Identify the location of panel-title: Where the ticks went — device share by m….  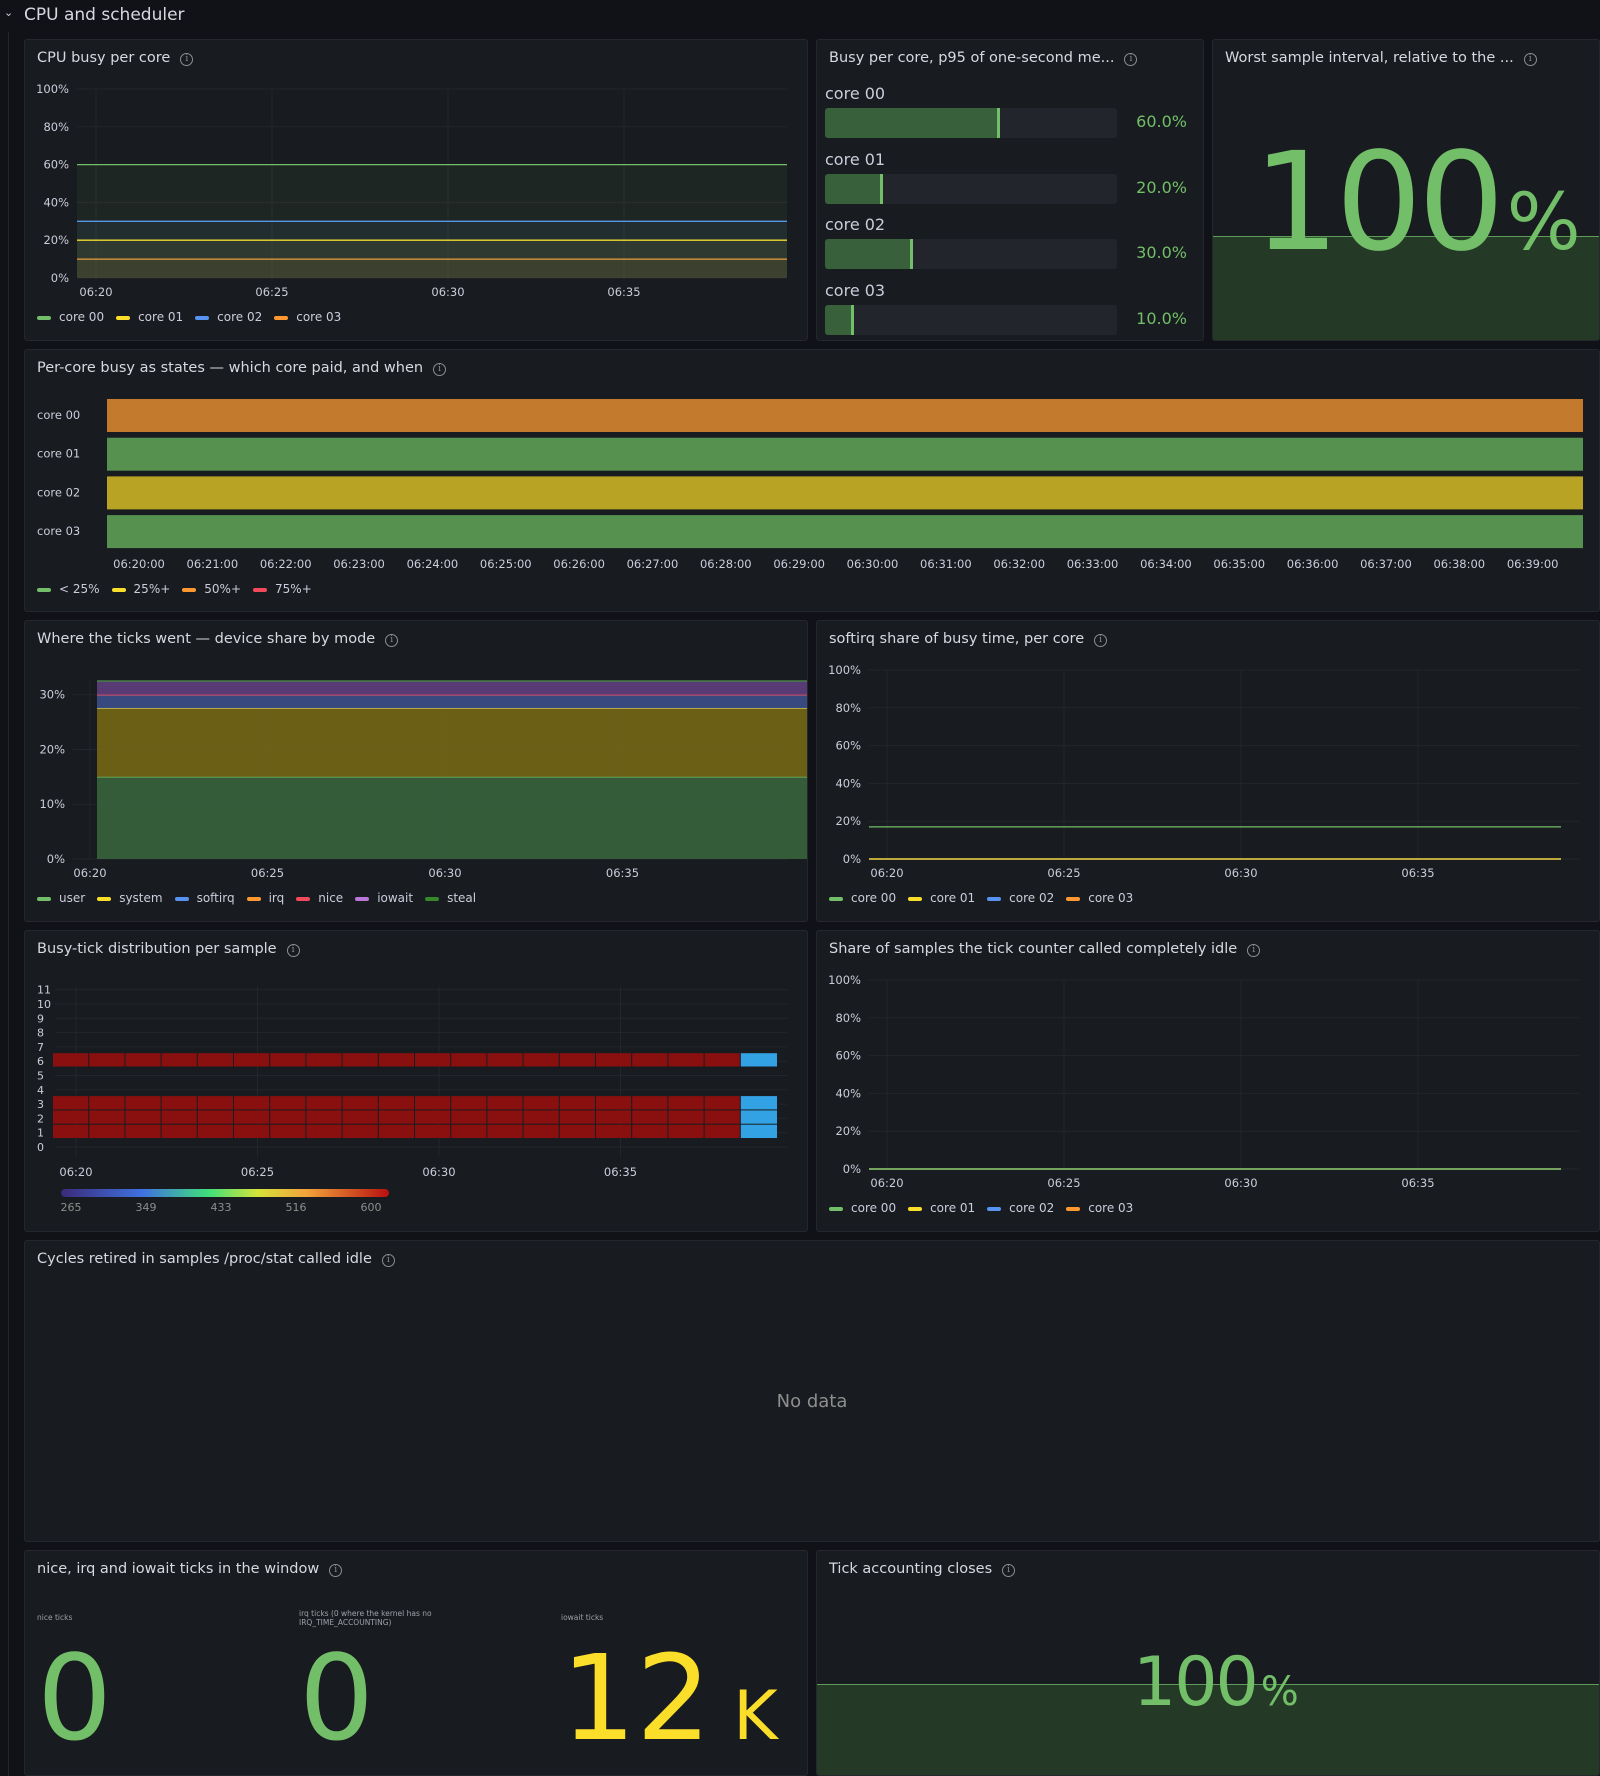
(206, 639).